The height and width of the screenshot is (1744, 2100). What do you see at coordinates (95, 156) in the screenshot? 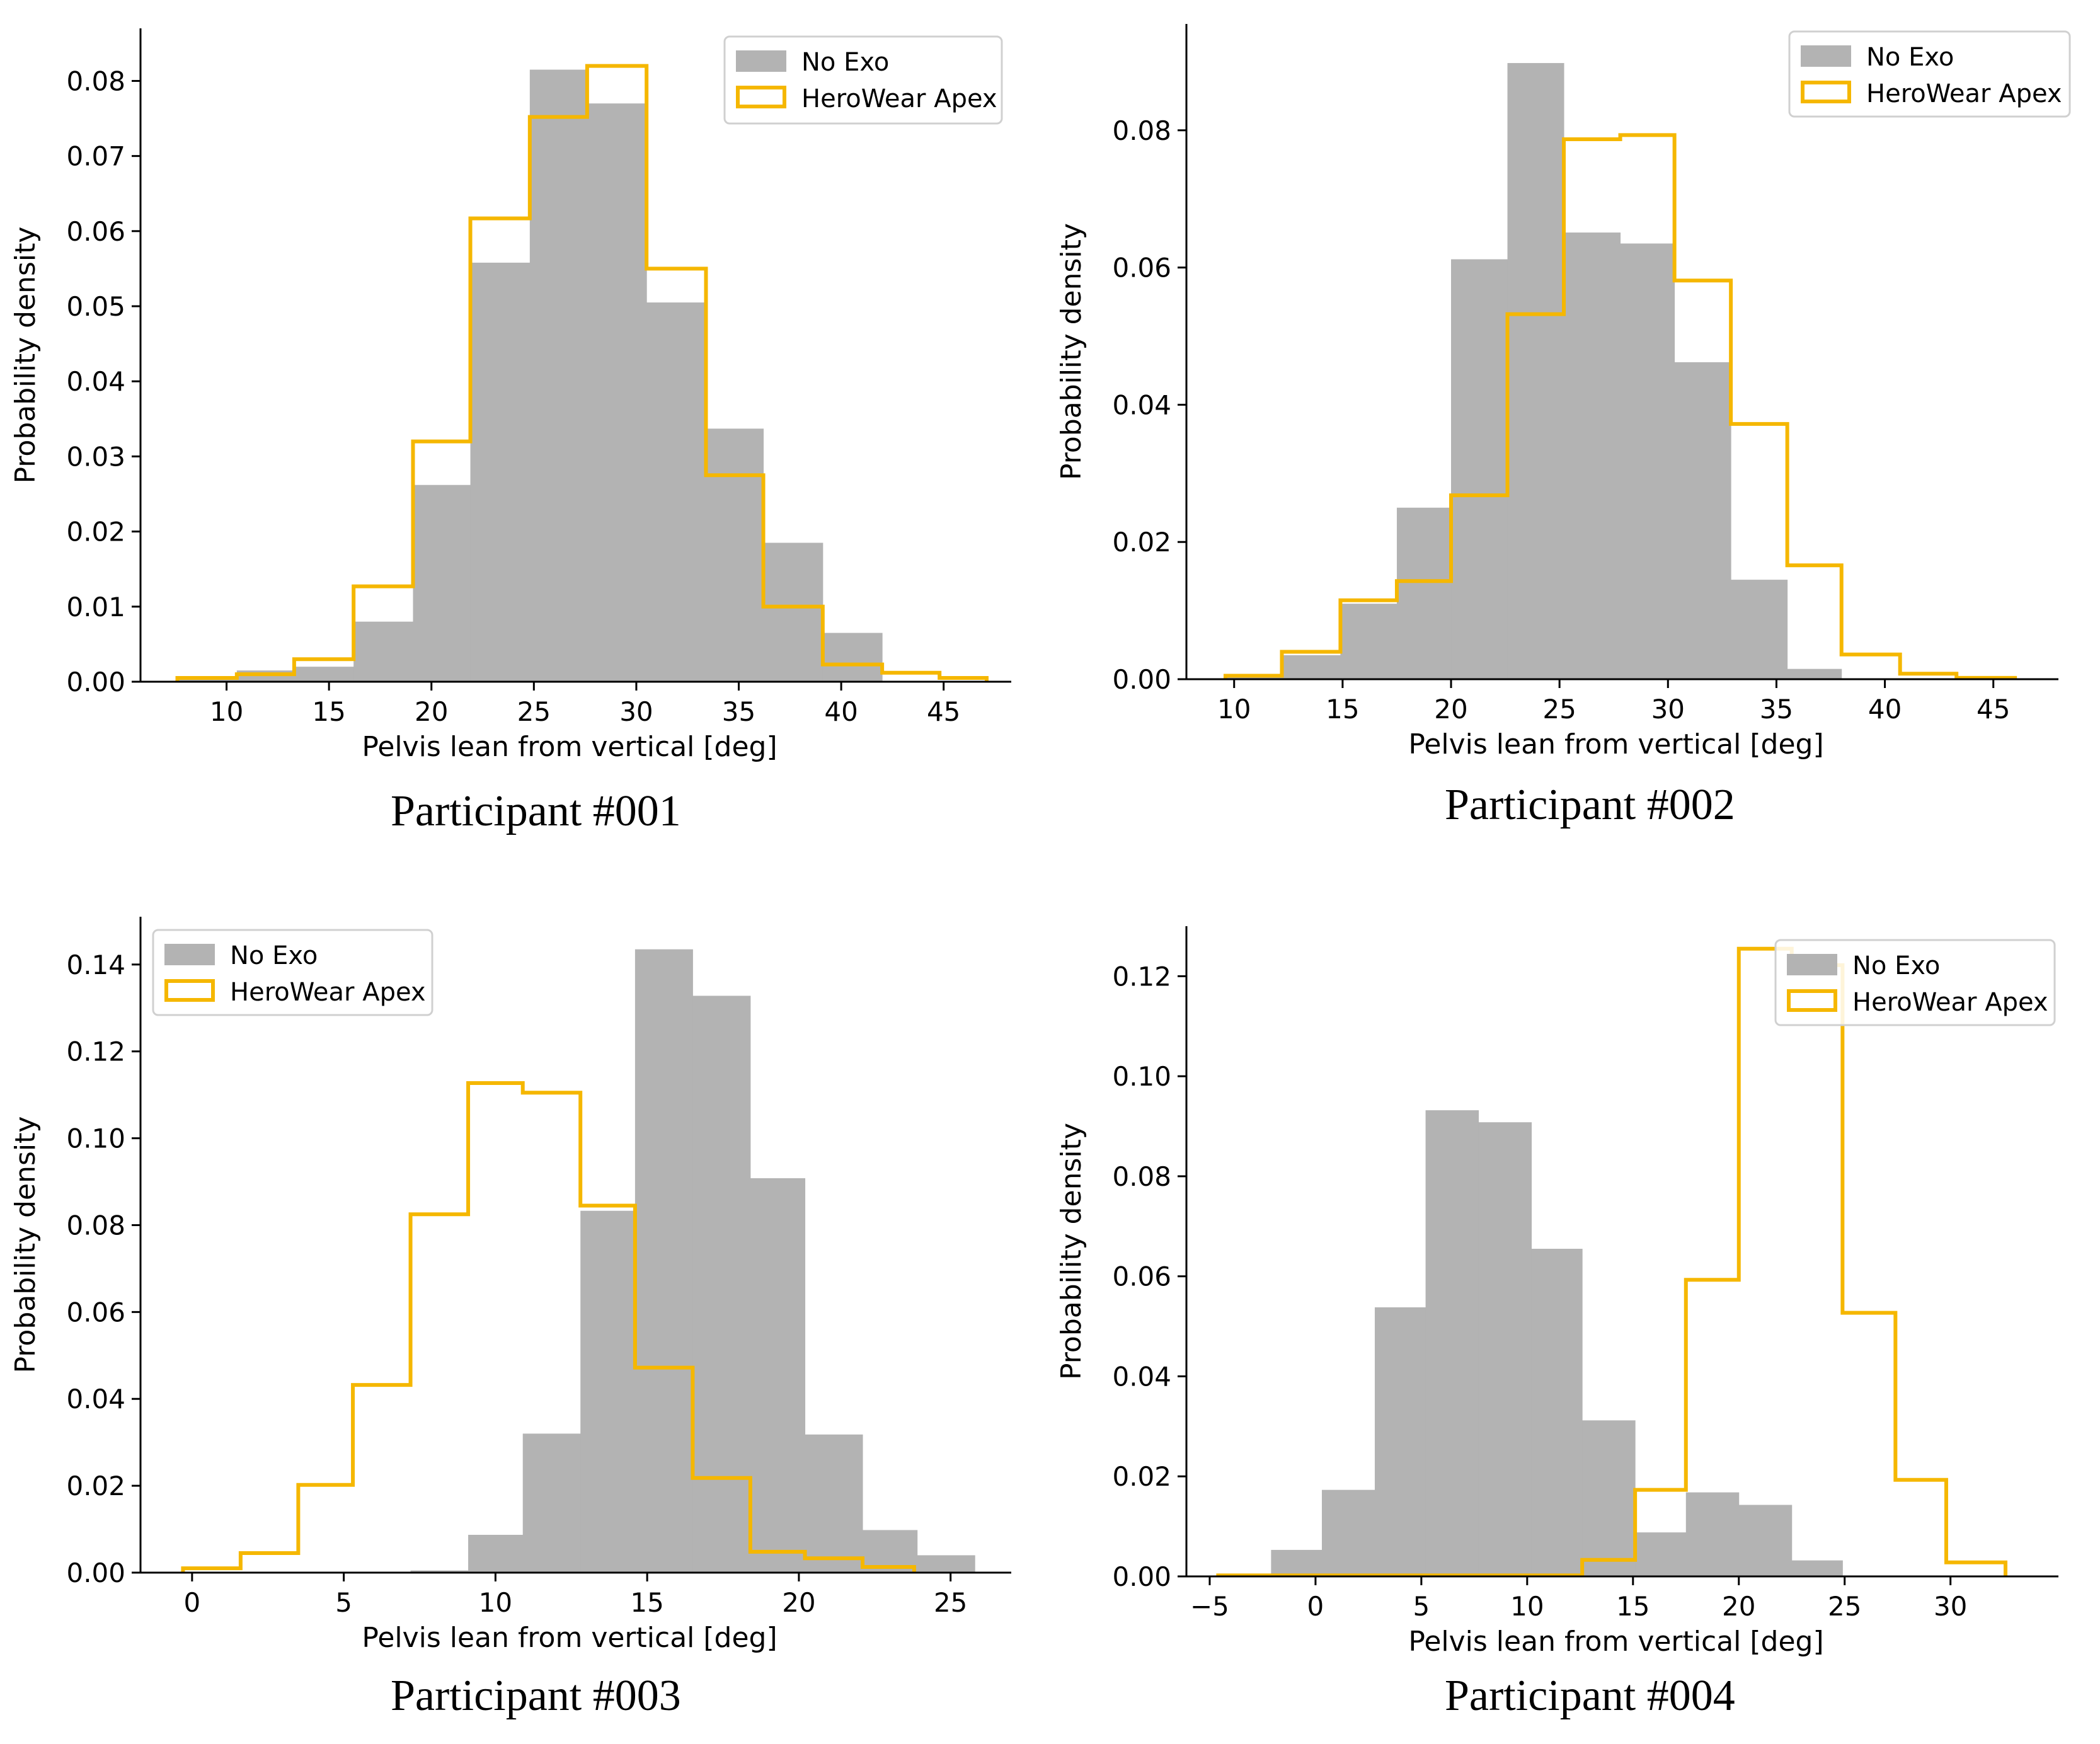
I see `y-tick-label: 0.07` at bounding box center [95, 156].